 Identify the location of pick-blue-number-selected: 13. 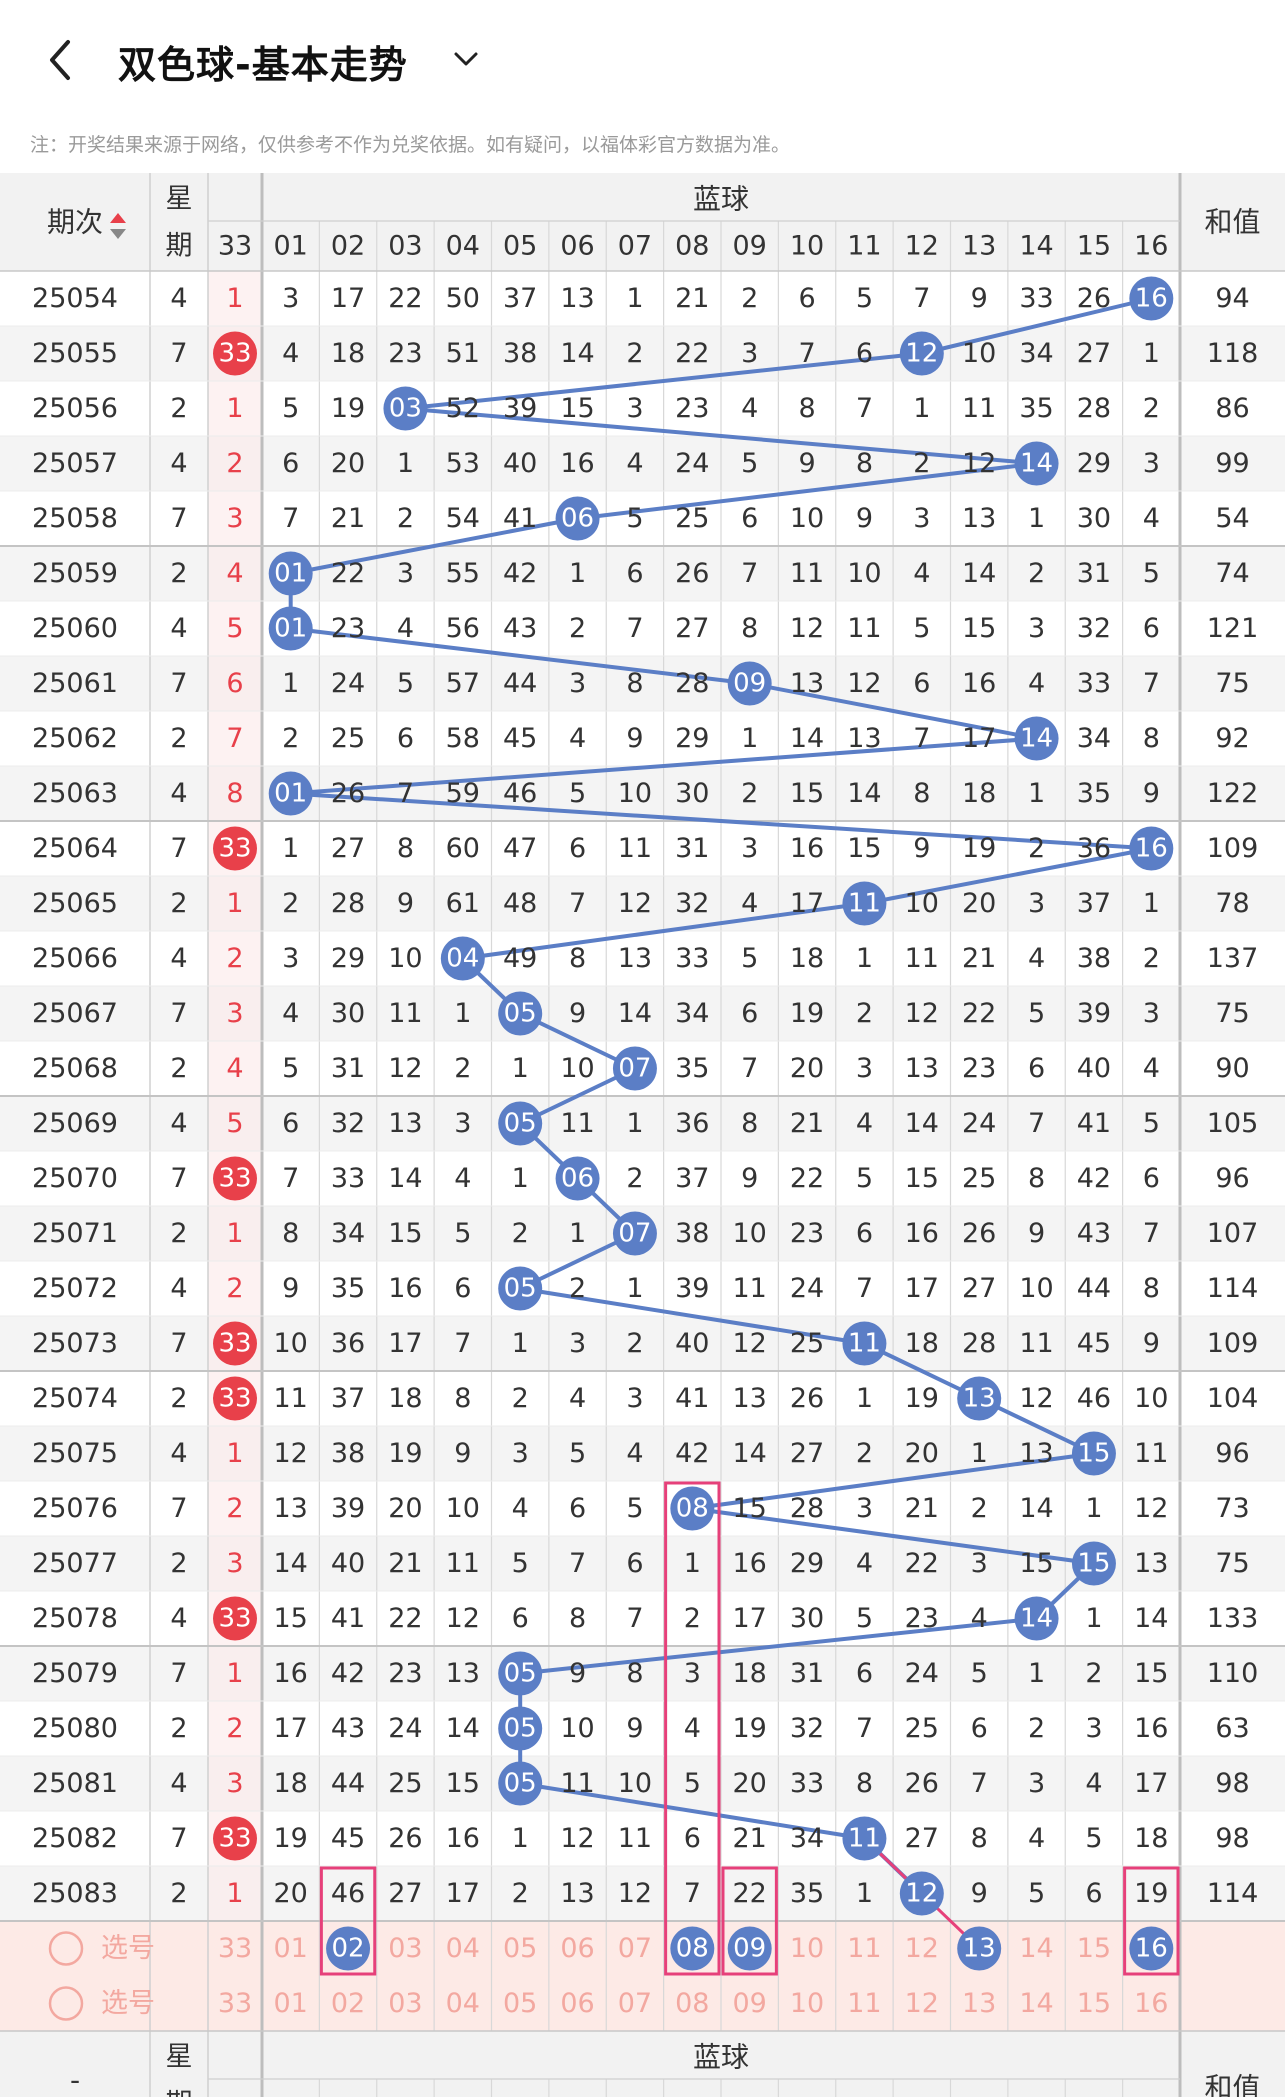
(979, 1949).